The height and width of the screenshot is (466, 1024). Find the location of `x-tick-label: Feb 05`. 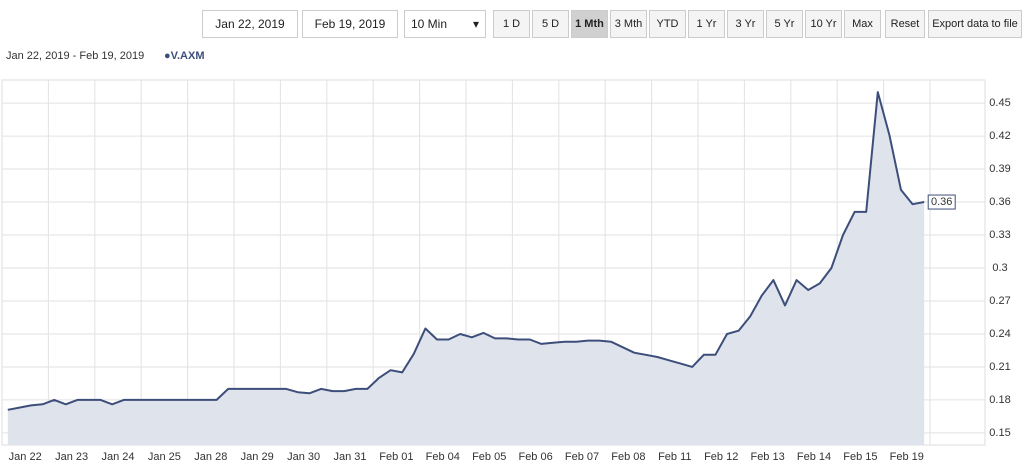

x-tick-label: Feb 05 is located at coordinates (489, 457).